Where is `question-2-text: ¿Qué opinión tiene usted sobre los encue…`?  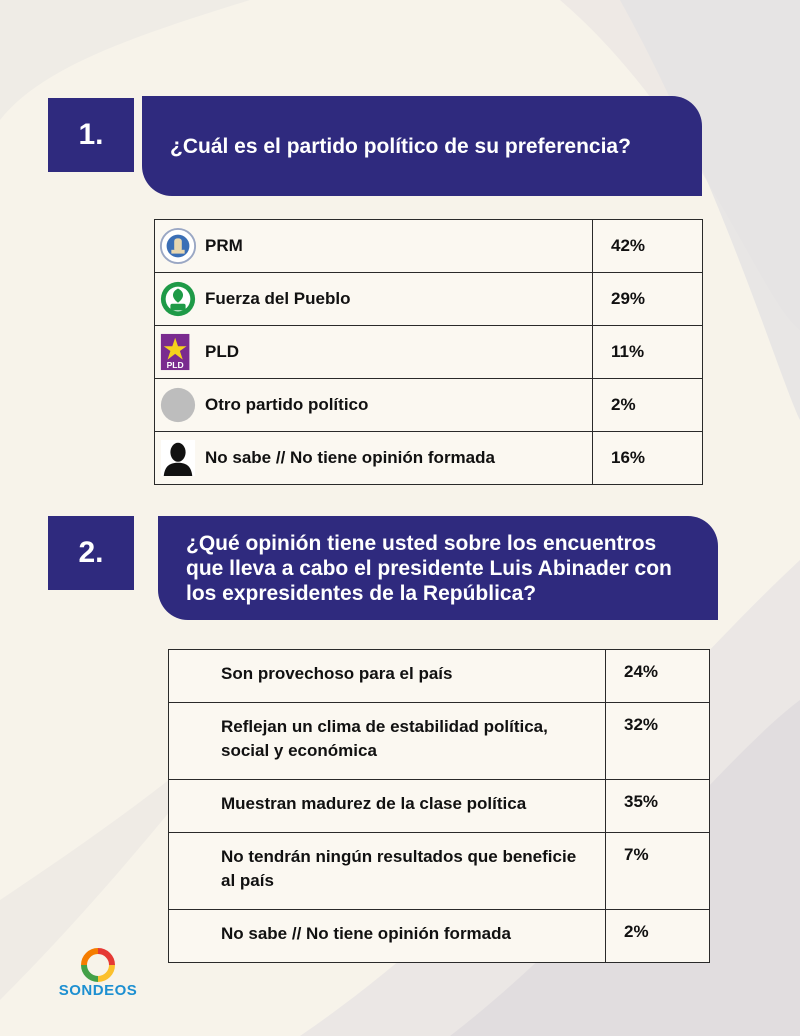
question-2-text: ¿Qué opinión tiene usted sobre los encue… is located at coordinates (429, 568).